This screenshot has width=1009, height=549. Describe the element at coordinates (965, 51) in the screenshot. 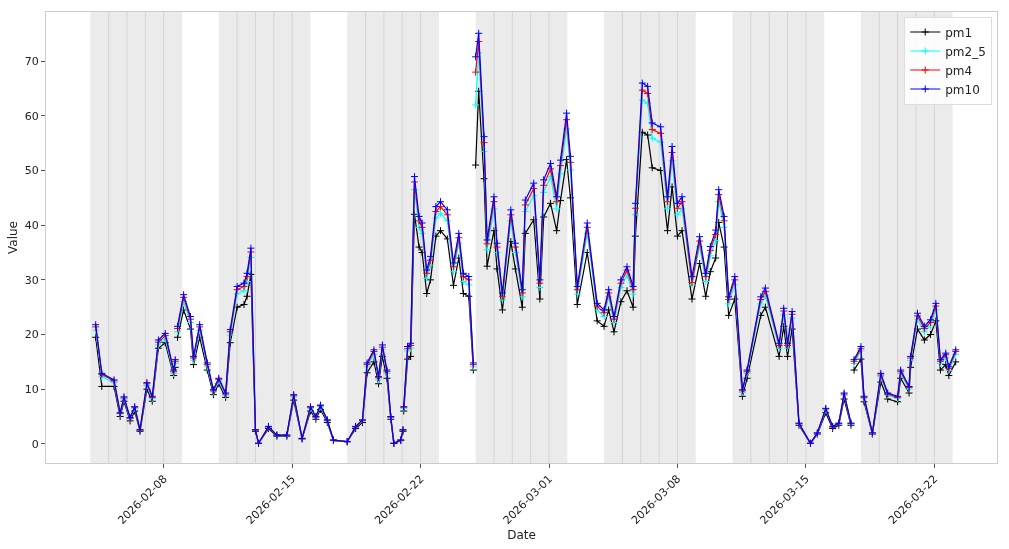

I see `legend-label: pm2_5` at that location.